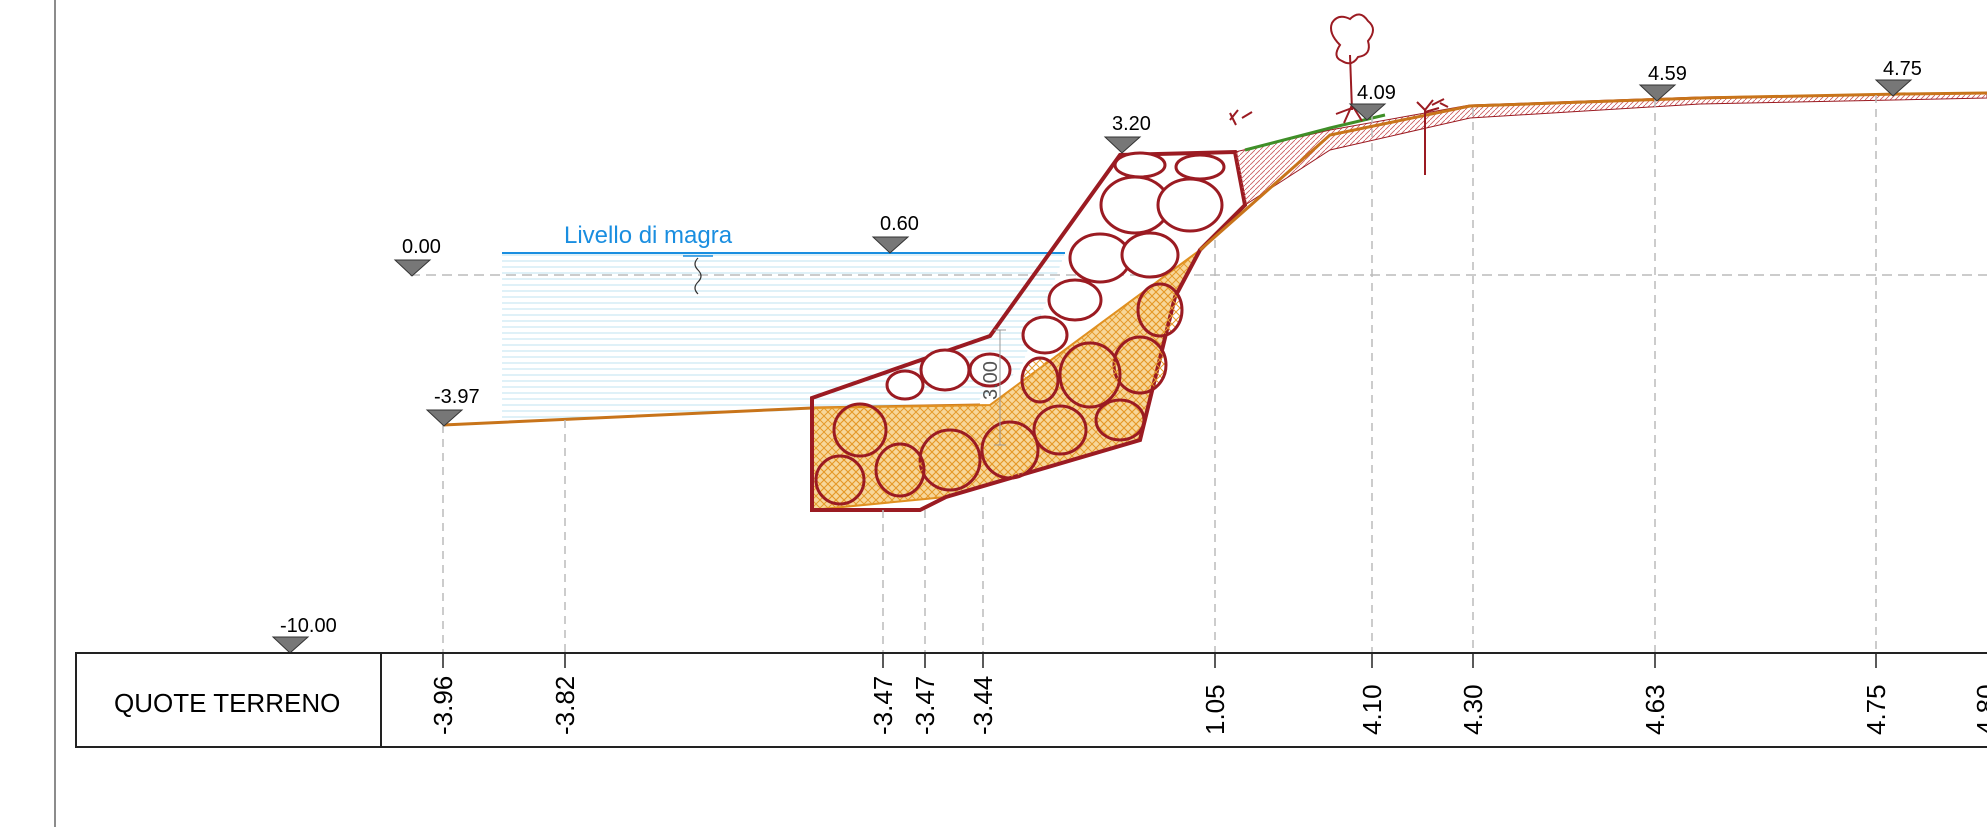 This screenshot has height=827, width=1987. I want to click on svg-text: 0.00, so click(421, 247).